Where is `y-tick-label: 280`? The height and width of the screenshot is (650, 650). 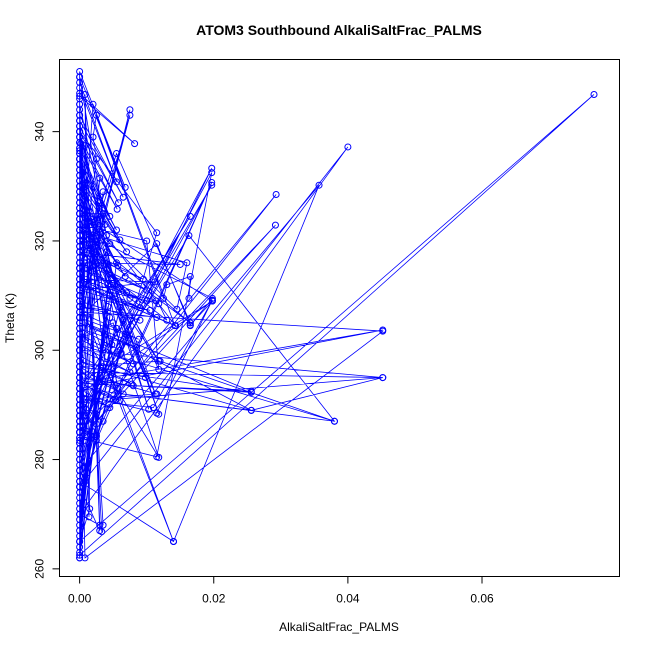 y-tick-label: 280 is located at coordinates (40, 459).